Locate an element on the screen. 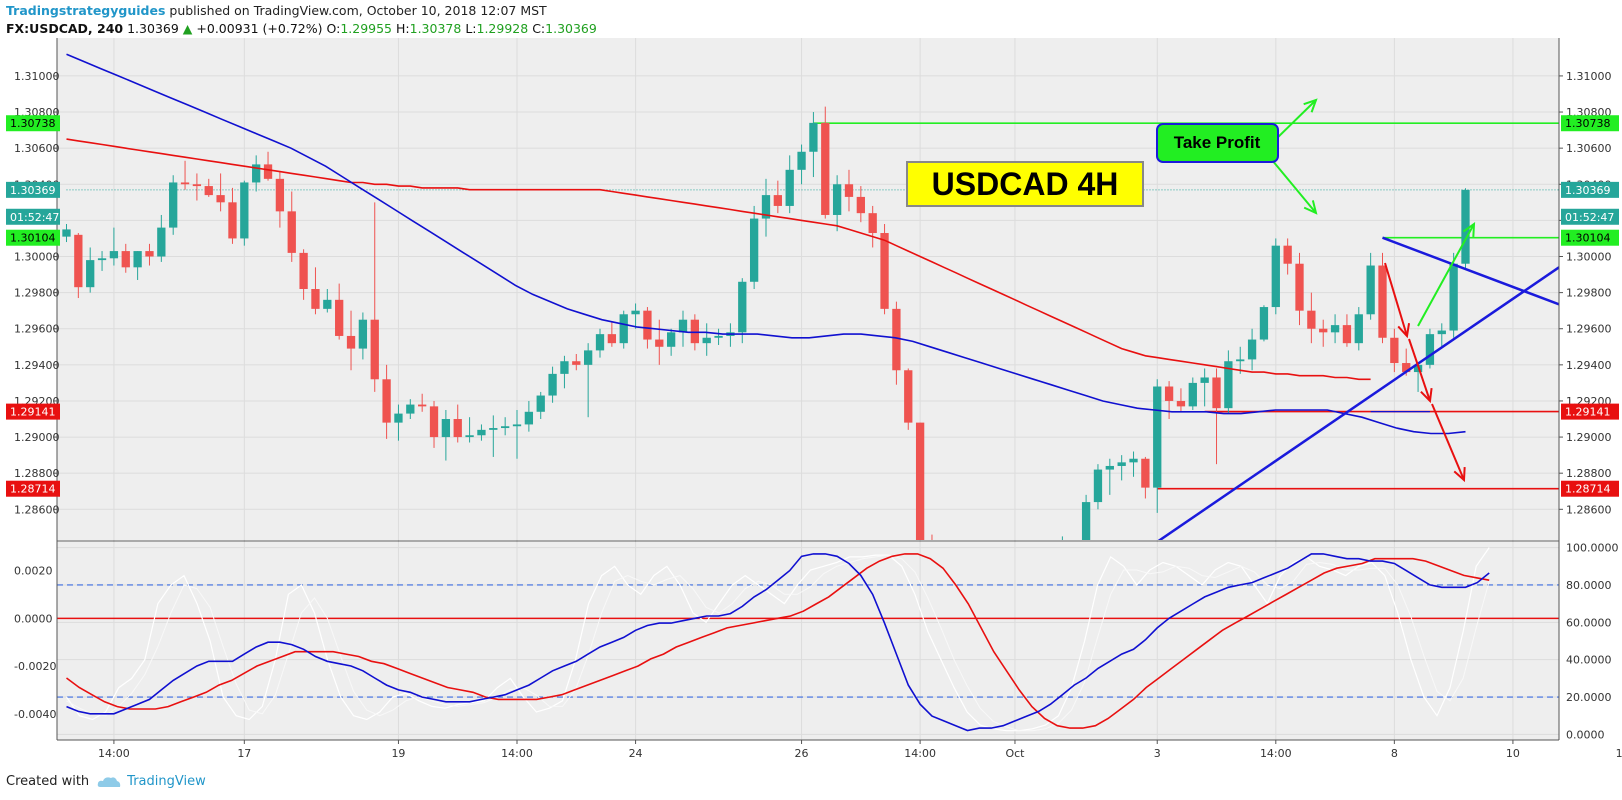 The image size is (1622, 800). price-tick-label-right: 1.30600 is located at coordinates (1589, 148).